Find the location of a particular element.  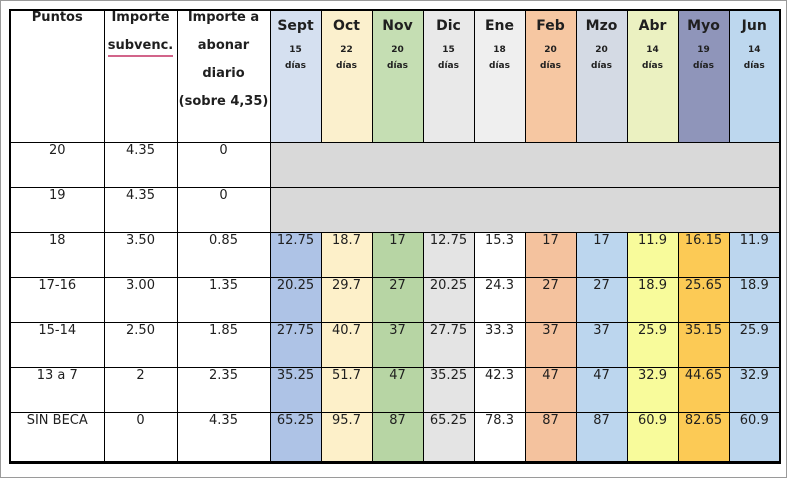

month-name: Dic is located at coordinates (448, 26).